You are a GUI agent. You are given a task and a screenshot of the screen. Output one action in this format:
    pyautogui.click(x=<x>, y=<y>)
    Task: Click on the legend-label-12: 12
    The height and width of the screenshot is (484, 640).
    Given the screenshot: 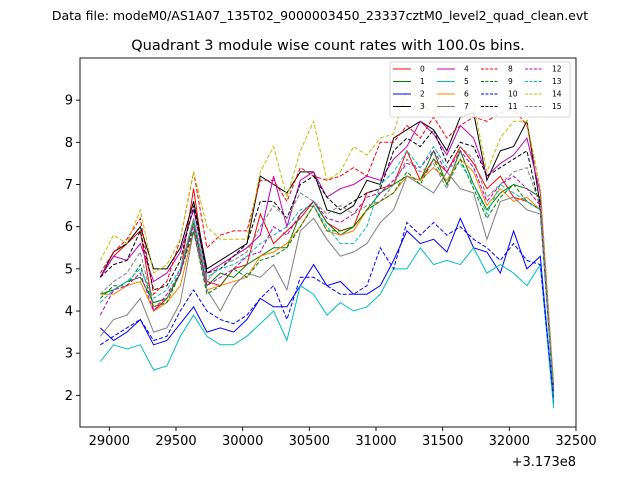 What is the action you would take?
    pyautogui.click(x=557, y=69)
    